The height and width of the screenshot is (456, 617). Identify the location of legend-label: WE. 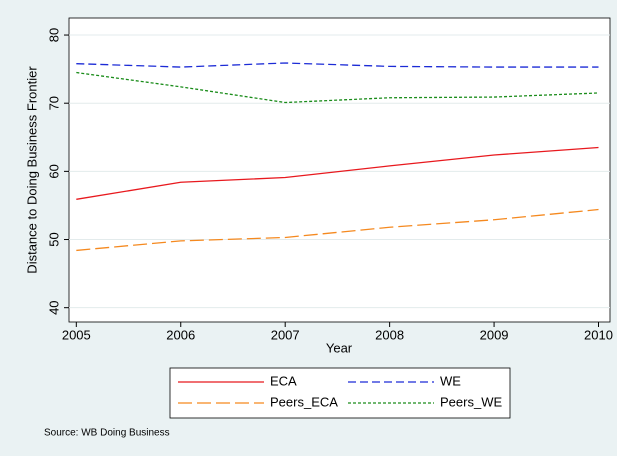
(450, 380).